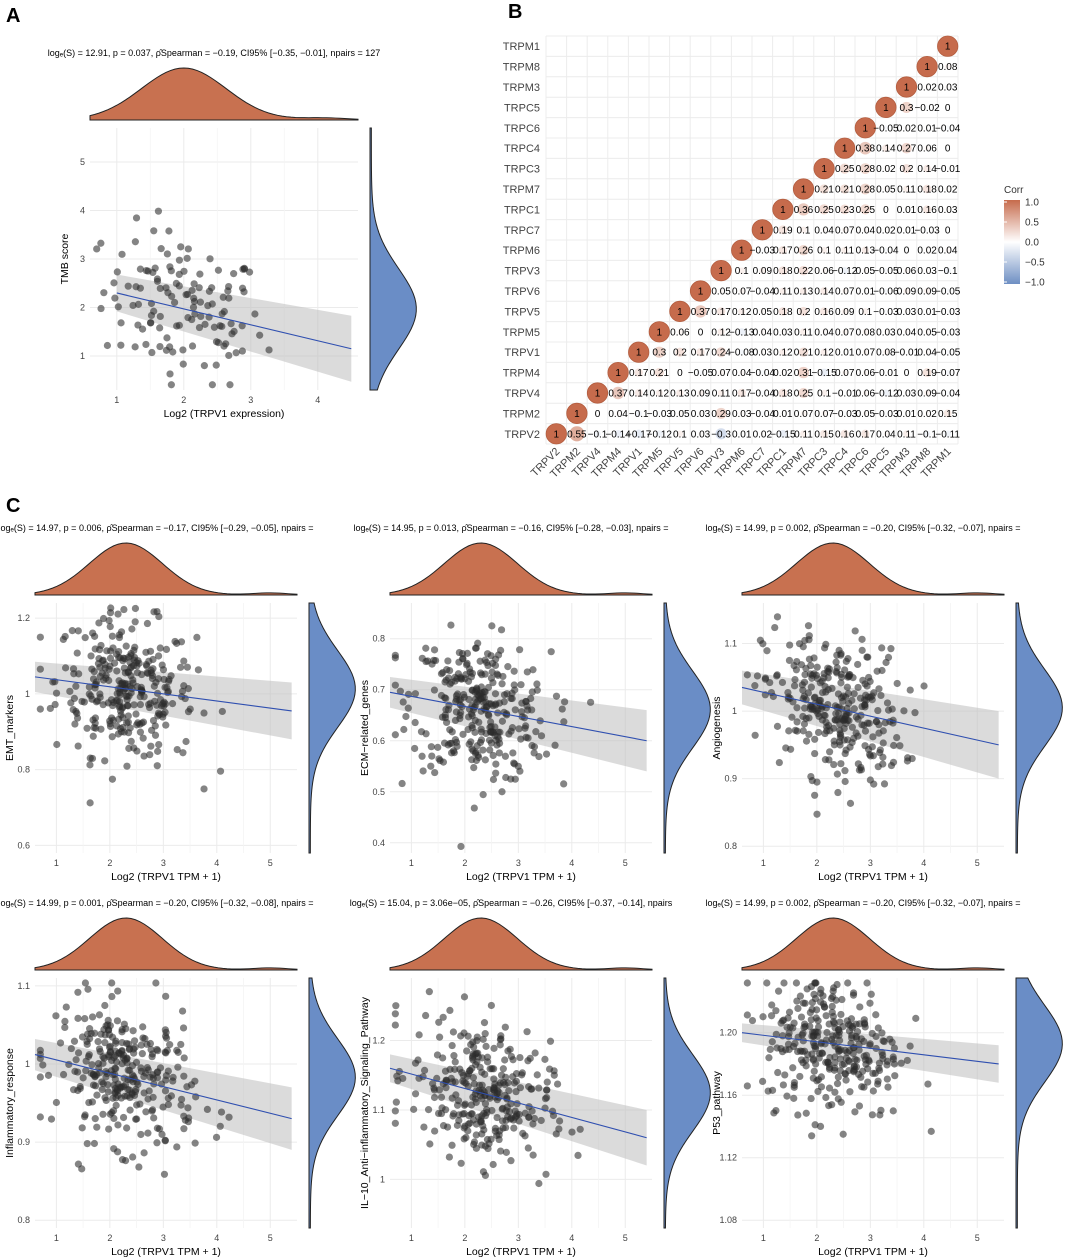 Image resolution: width=1072 pixels, height=1259 pixels. I want to click on correlation-value: 0.07, so click(742, 292).